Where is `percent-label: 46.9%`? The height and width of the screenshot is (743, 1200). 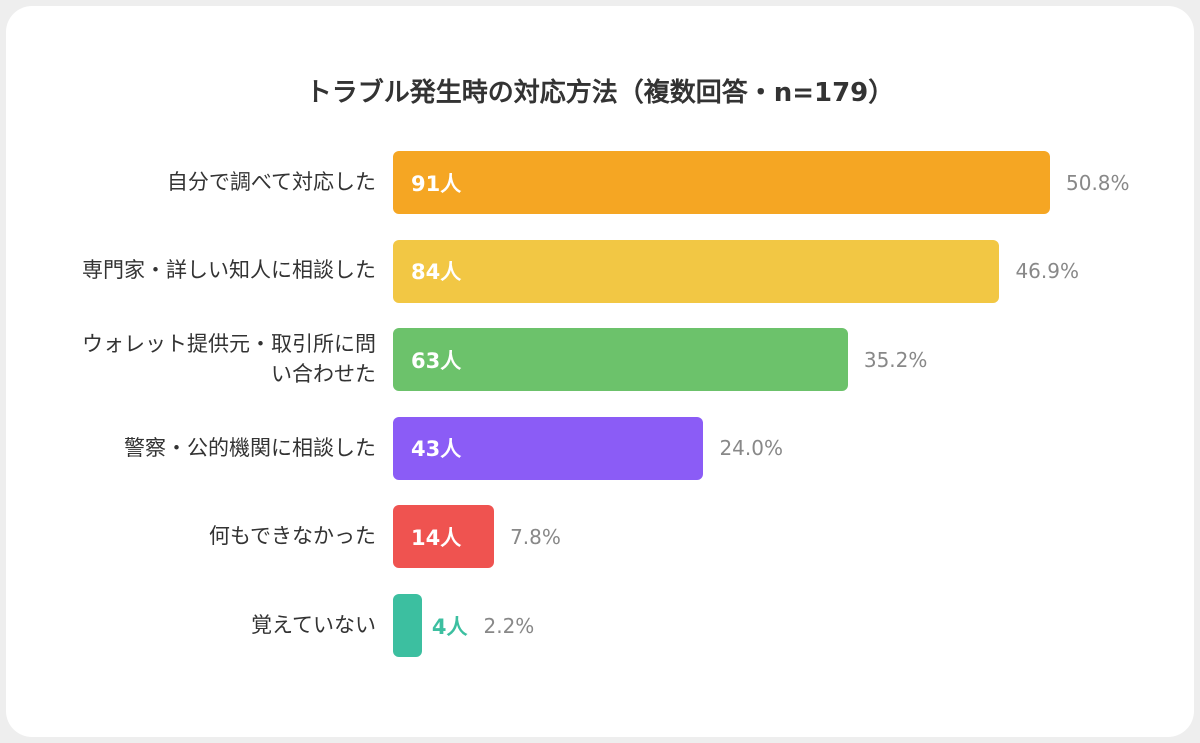 percent-label: 46.9% is located at coordinates (1047, 271).